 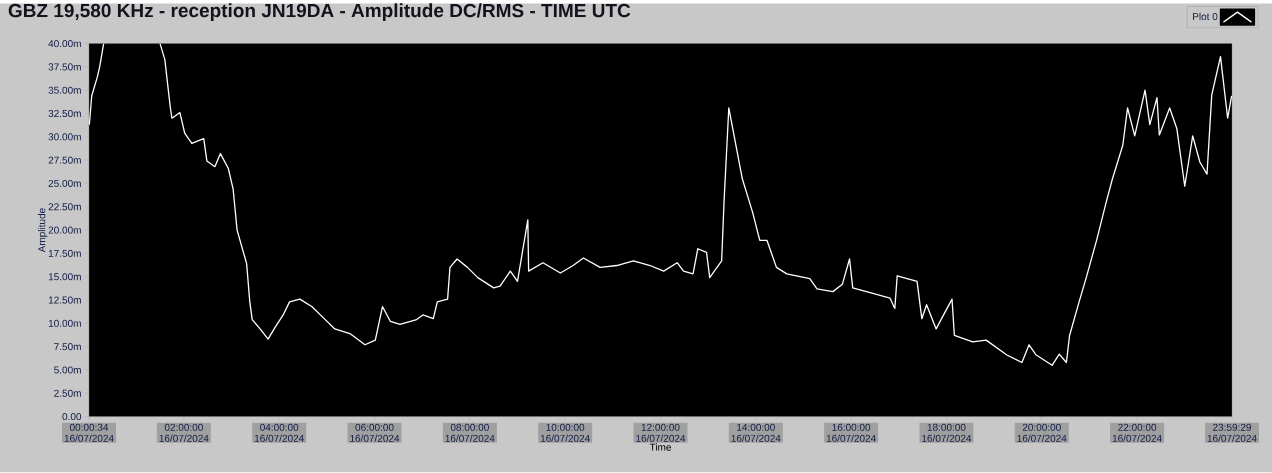 I want to click on x-tick-label: 16:00:00 16/07/2024, so click(x=851, y=433).